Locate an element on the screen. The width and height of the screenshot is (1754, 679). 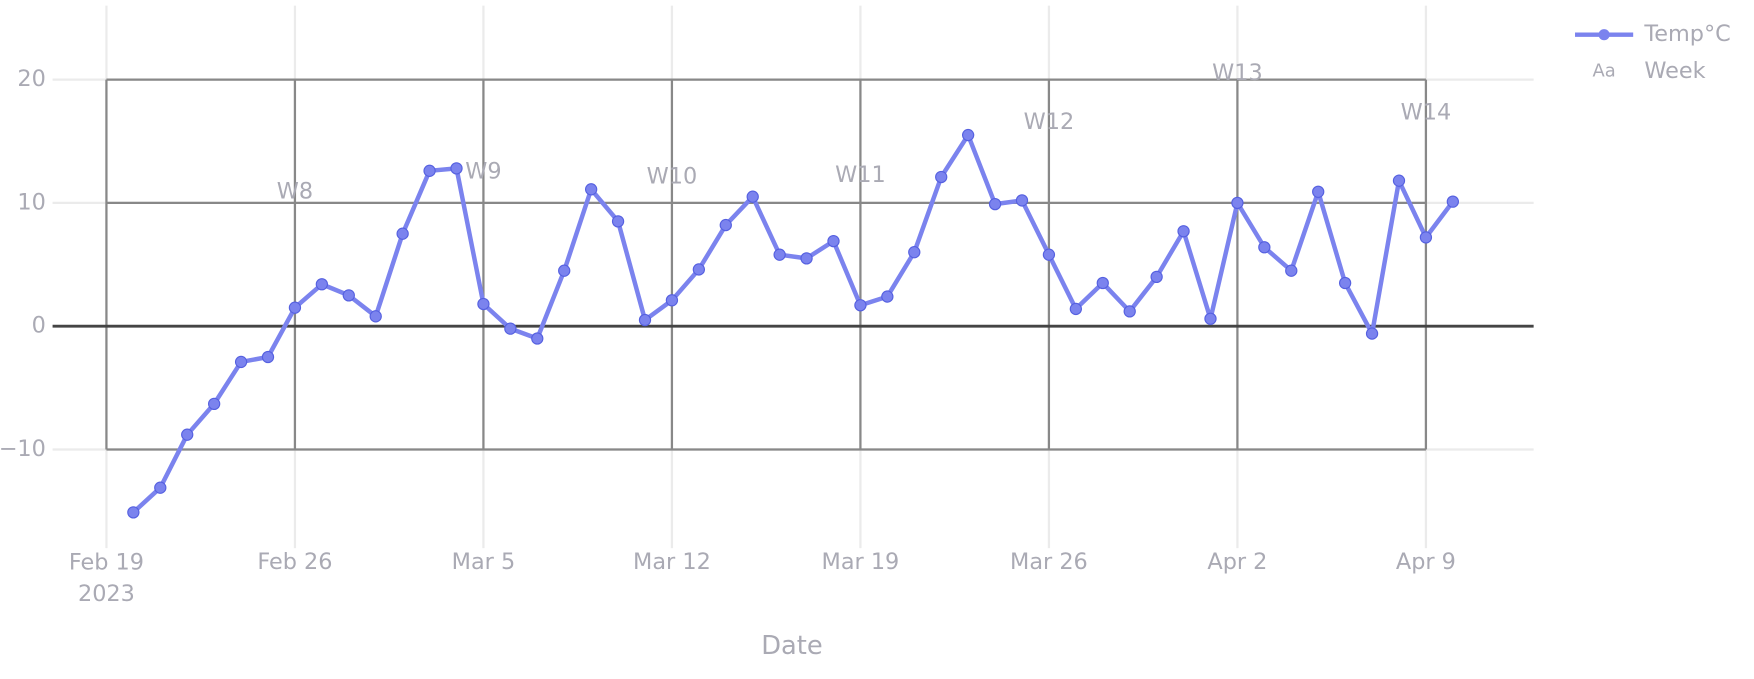
x-tick-label: Feb 19 2023 is located at coordinates (106, 577).